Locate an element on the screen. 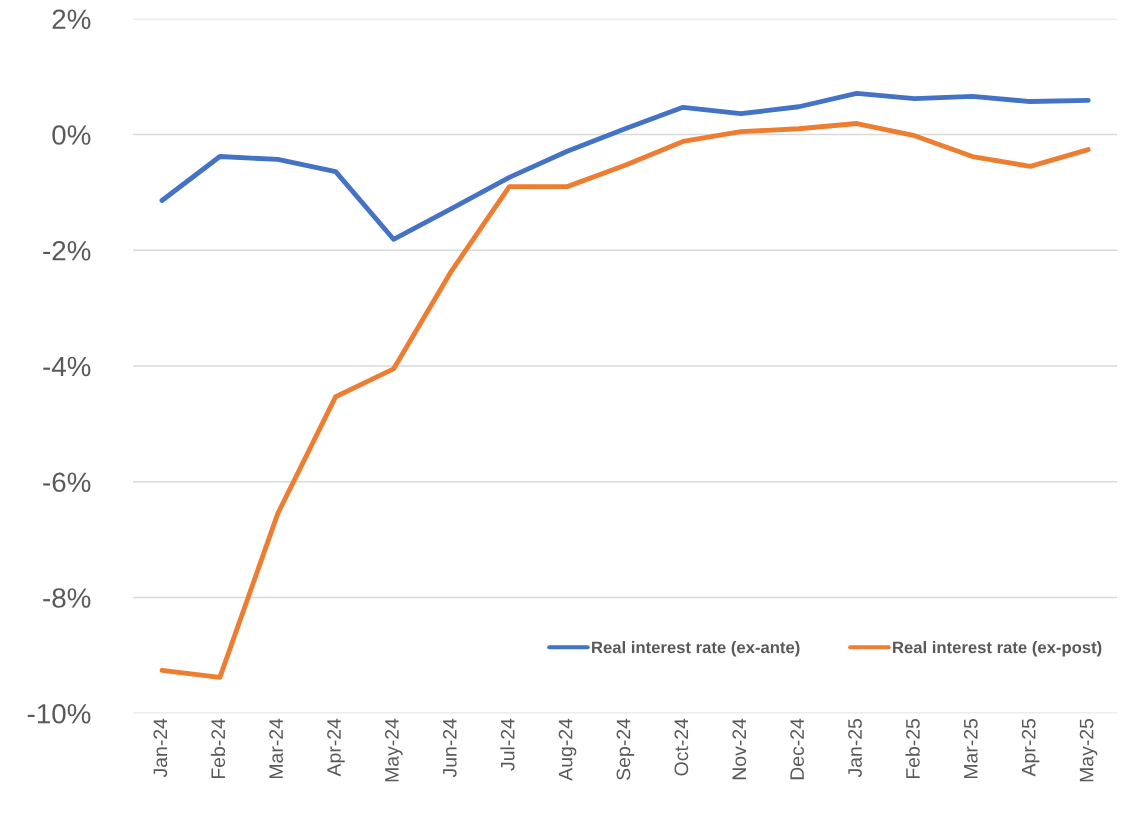  y-tick-label: 0% is located at coordinates (71, 135).